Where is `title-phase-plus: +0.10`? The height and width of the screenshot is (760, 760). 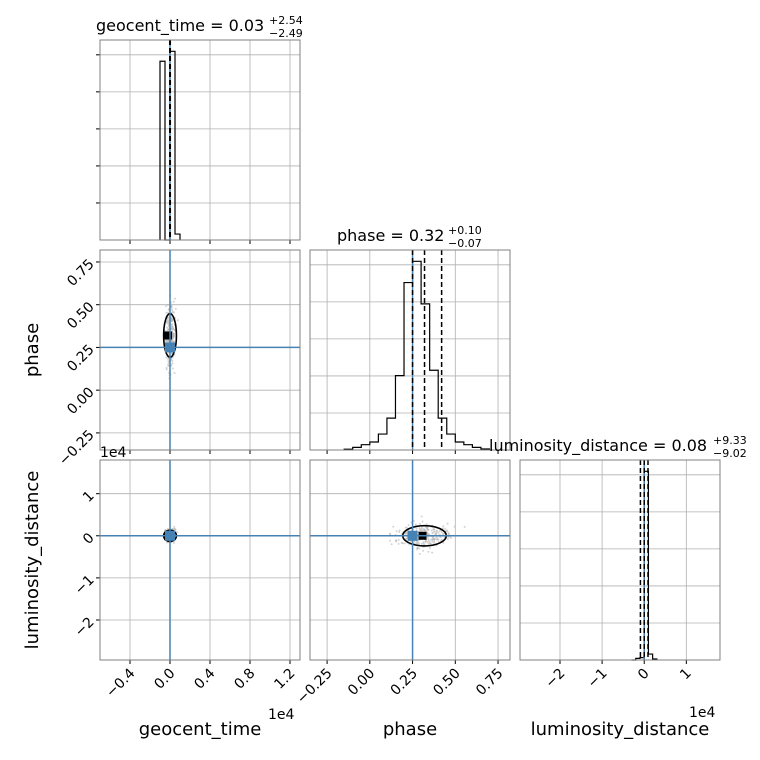
title-phase-plus: +0.10 is located at coordinates (465, 230).